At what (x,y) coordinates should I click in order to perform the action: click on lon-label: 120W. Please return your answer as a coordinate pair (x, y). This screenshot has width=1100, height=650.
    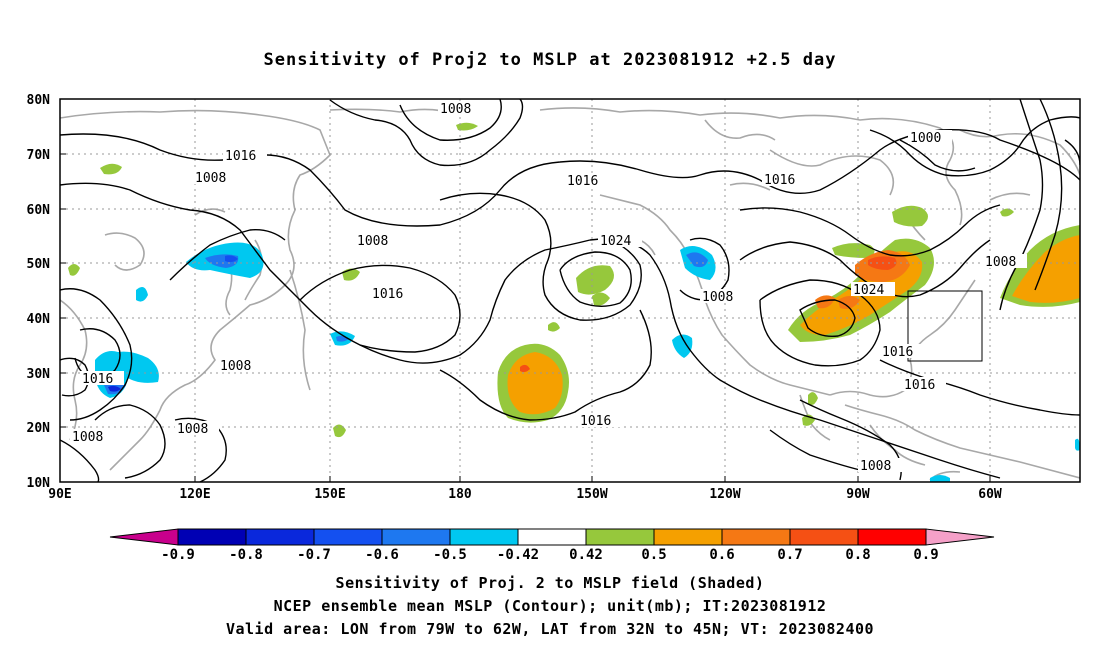
    Looking at the image, I should click on (724, 494).